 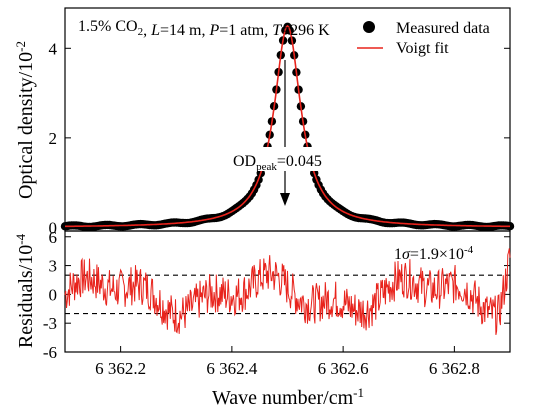 I want to click on peak-label-bg, so click(x=286, y=159).